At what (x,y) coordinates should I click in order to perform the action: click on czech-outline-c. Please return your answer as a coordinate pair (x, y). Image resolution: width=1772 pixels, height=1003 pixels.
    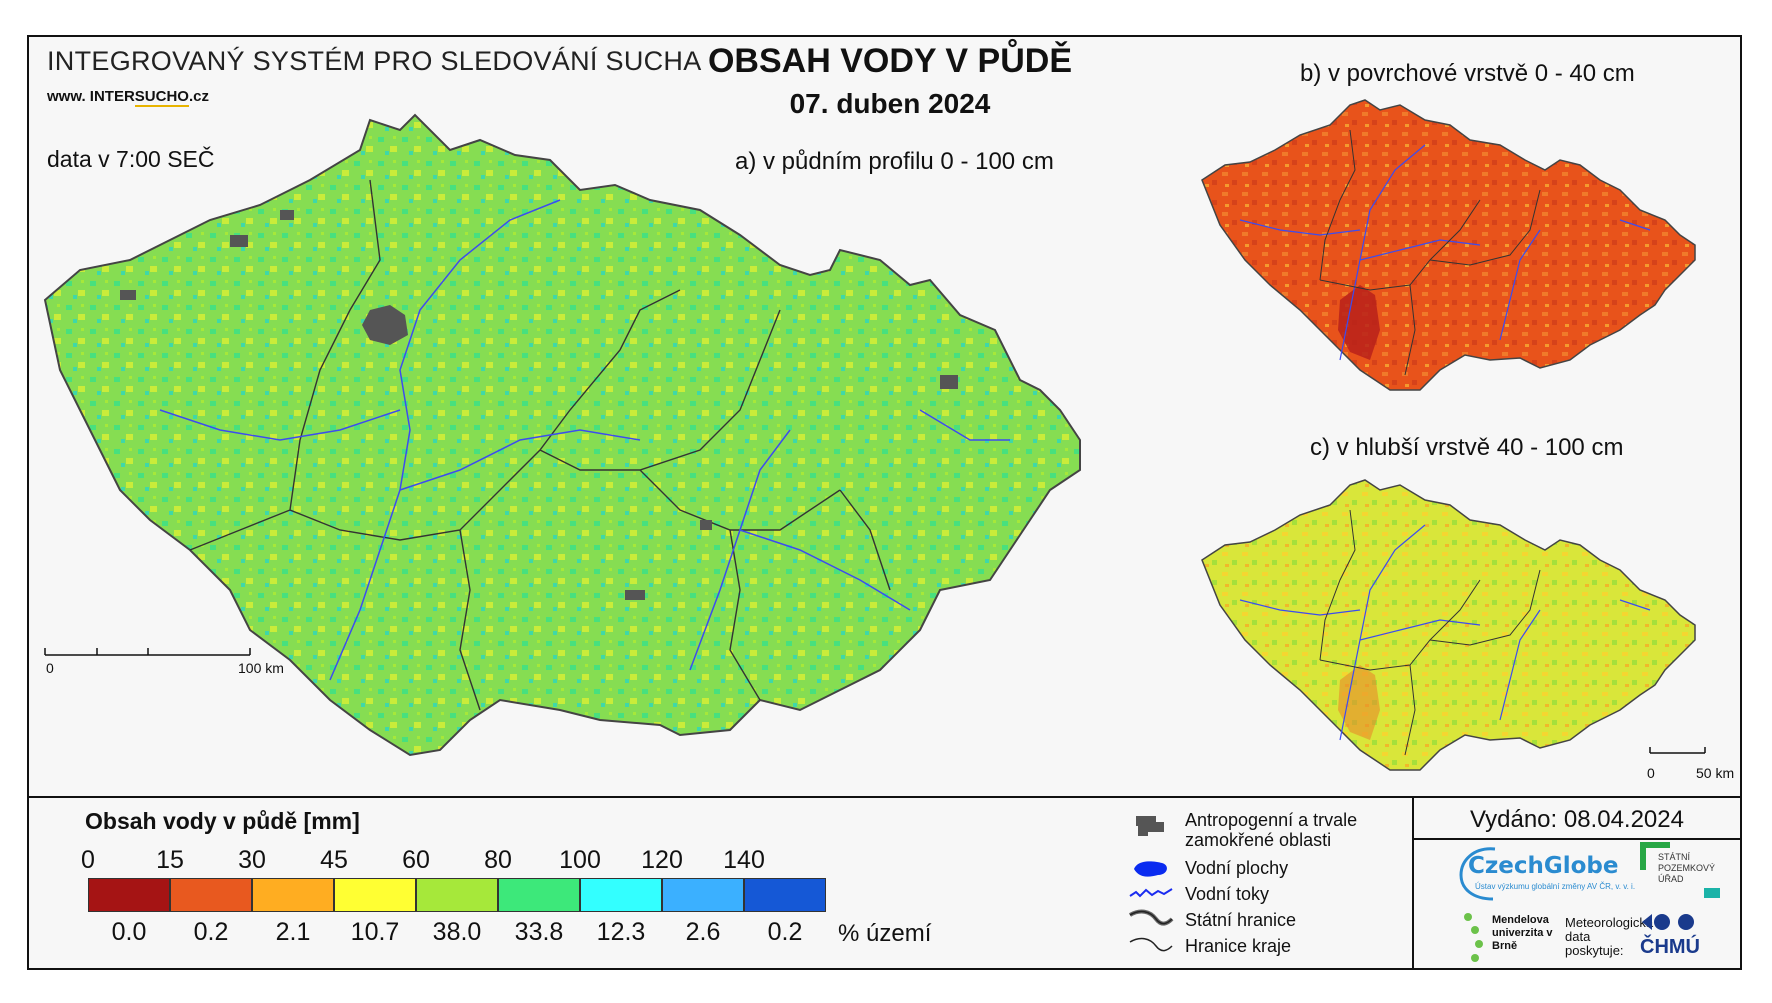
    Looking at the image, I should click on (1448, 625).